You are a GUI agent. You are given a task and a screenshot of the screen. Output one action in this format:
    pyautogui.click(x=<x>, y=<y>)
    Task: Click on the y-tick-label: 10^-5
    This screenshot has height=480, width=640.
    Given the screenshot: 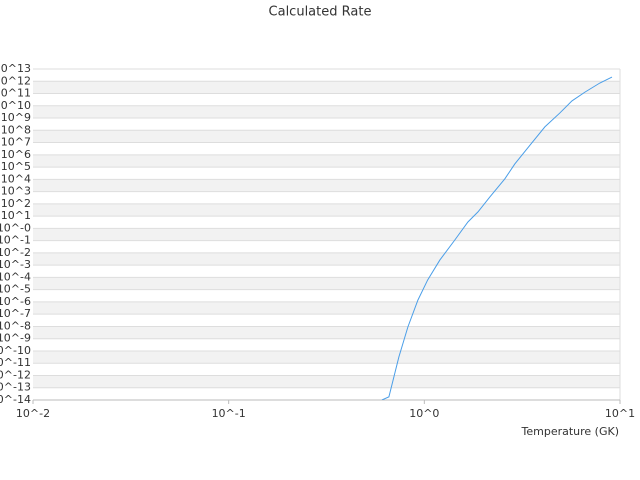 What is the action you would take?
    pyautogui.click(x=15, y=289)
    